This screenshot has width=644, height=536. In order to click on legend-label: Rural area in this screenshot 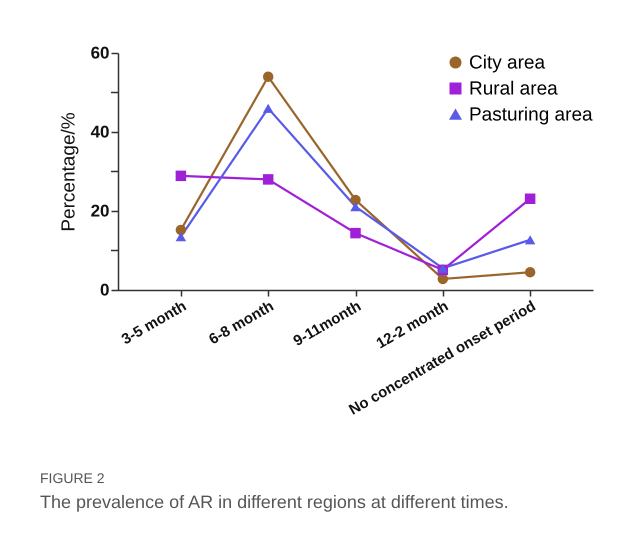, I will do `click(513, 89)`.